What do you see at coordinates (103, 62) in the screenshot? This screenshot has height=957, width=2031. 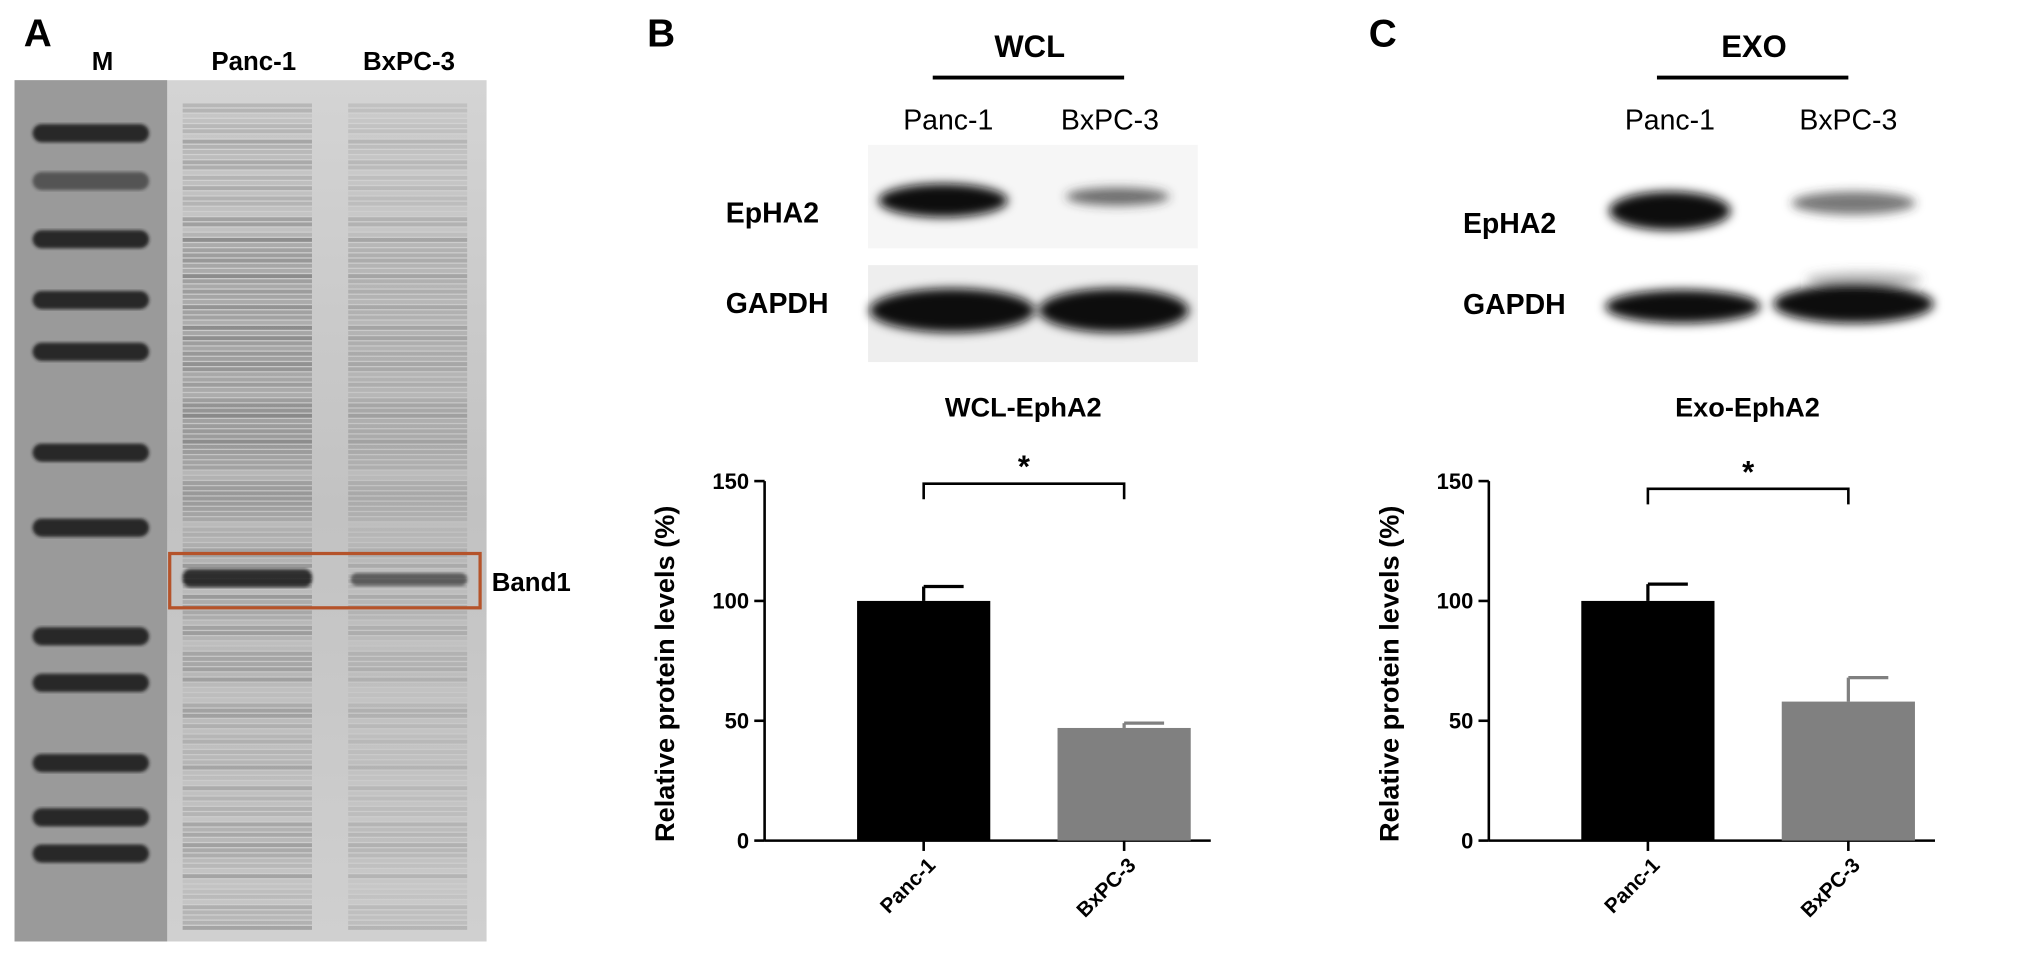 I see `lane-label: M` at bounding box center [103, 62].